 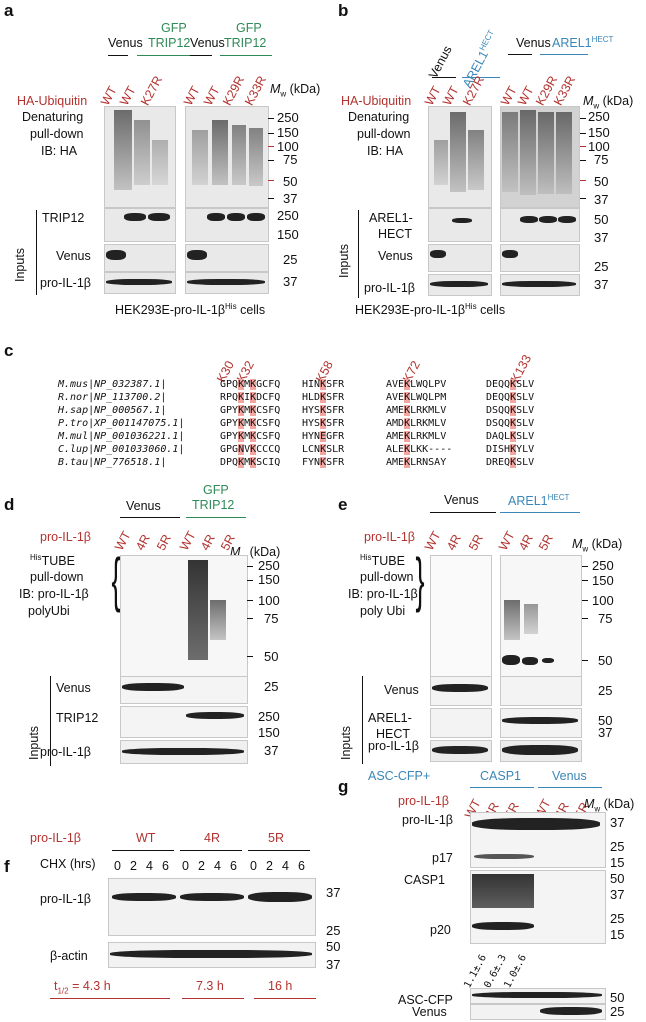 What do you see at coordinates (9, 504) in the screenshot?
I see `panel-label-d: d` at bounding box center [9, 504].